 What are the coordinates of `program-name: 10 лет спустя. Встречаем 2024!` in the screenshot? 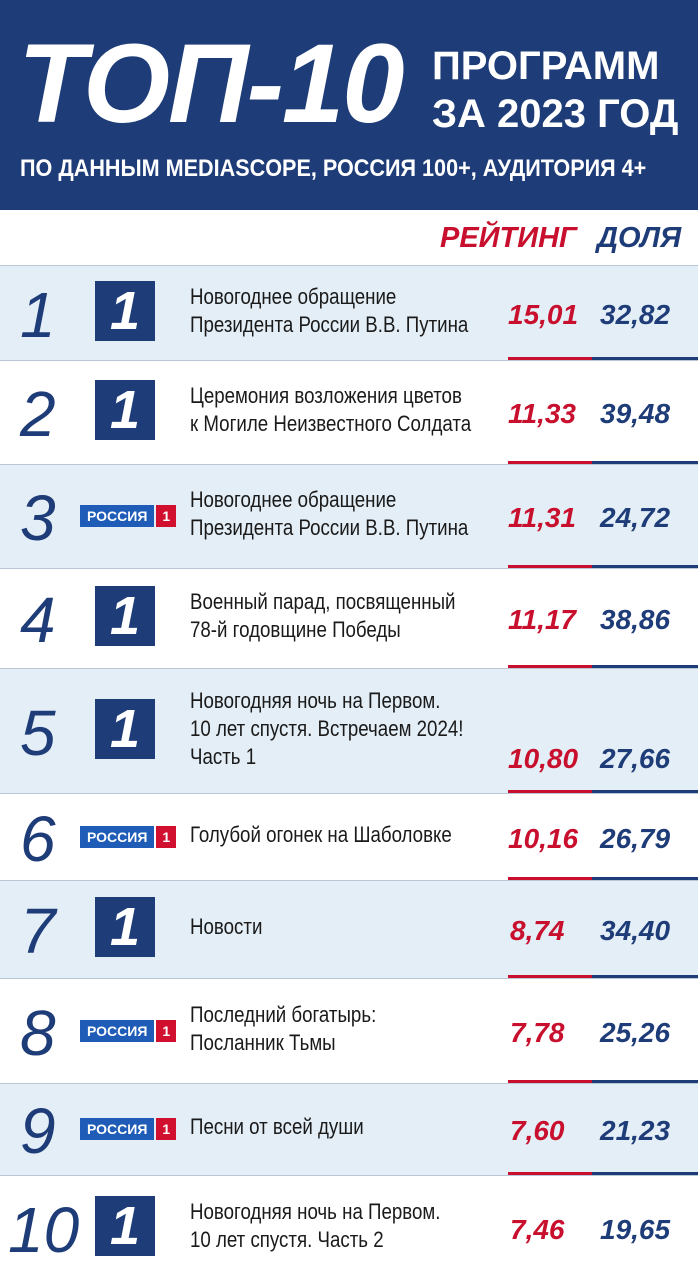 It's located at (327, 728).